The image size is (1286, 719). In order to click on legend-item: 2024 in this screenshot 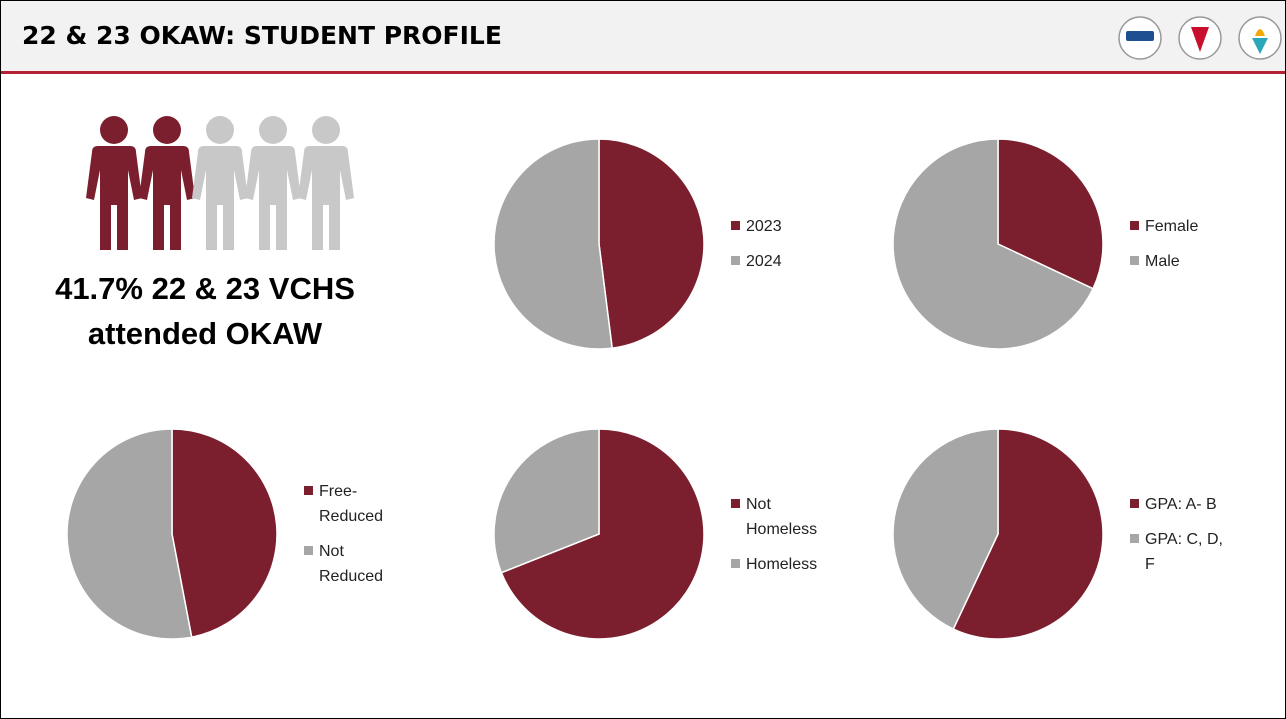, I will do `click(781, 261)`.